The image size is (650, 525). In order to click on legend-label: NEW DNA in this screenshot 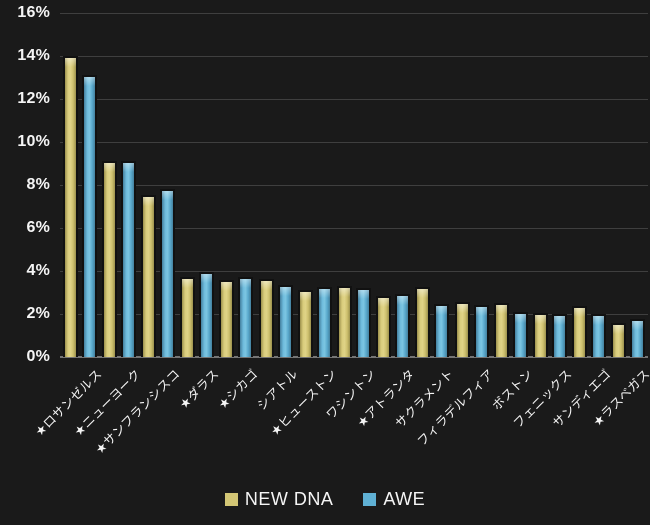, I will do `click(289, 499)`.